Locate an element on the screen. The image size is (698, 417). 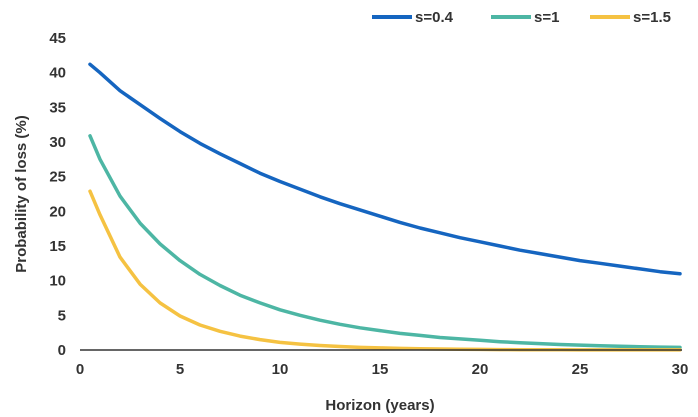
y-tick-label: 25 is located at coordinates (57, 177).